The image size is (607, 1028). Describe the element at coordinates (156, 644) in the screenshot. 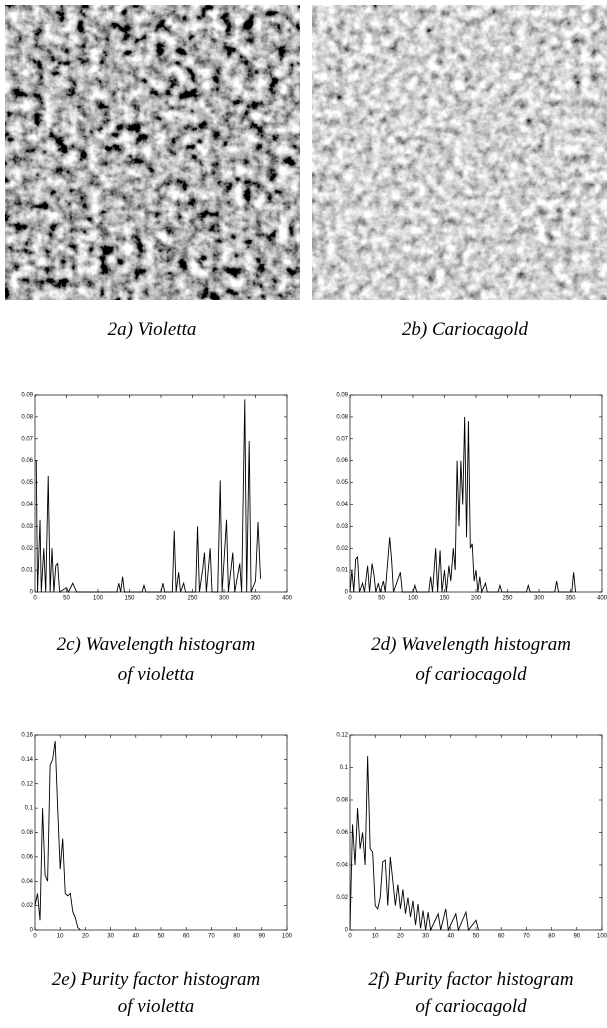

I see `caption: 2c) Wavelength histogram` at that location.